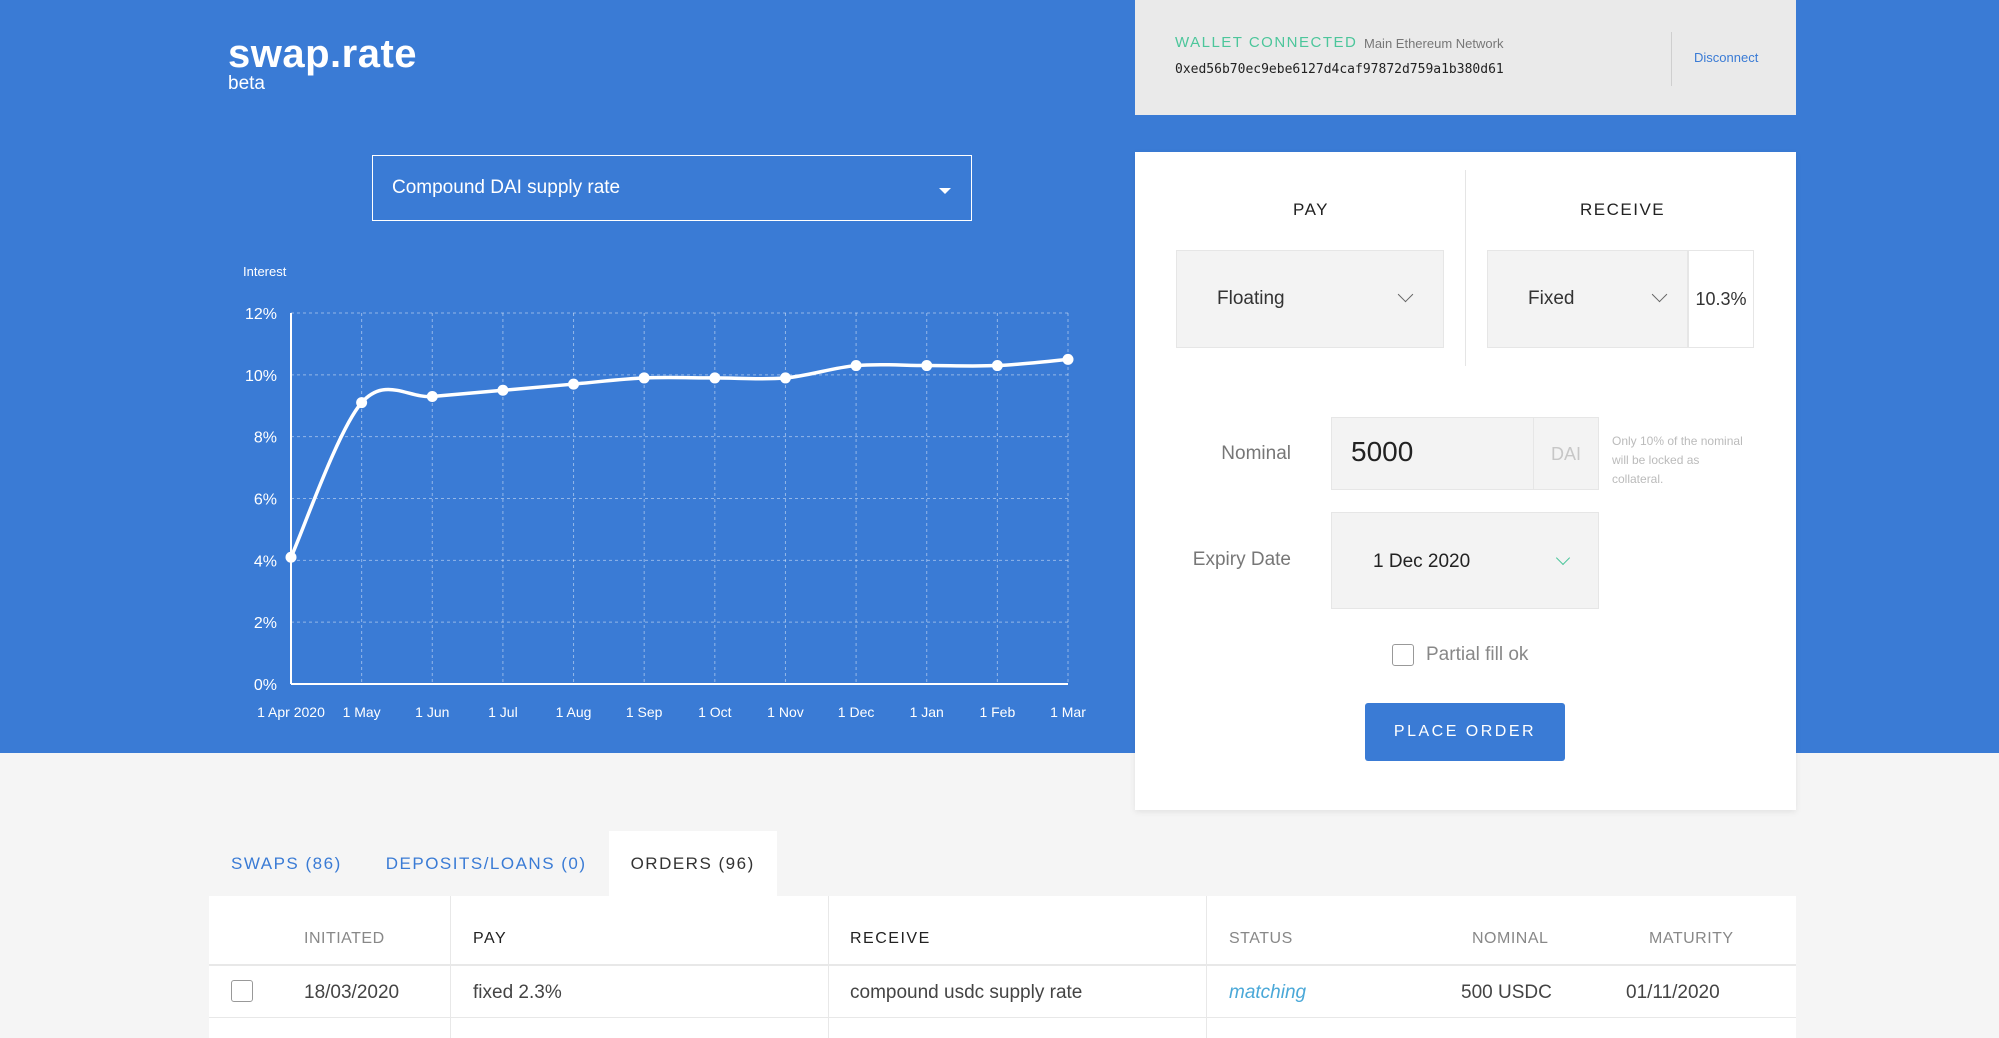 This screenshot has height=1038, width=1999. I want to click on column-header-maturity: MATURITY, so click(1691, 938).